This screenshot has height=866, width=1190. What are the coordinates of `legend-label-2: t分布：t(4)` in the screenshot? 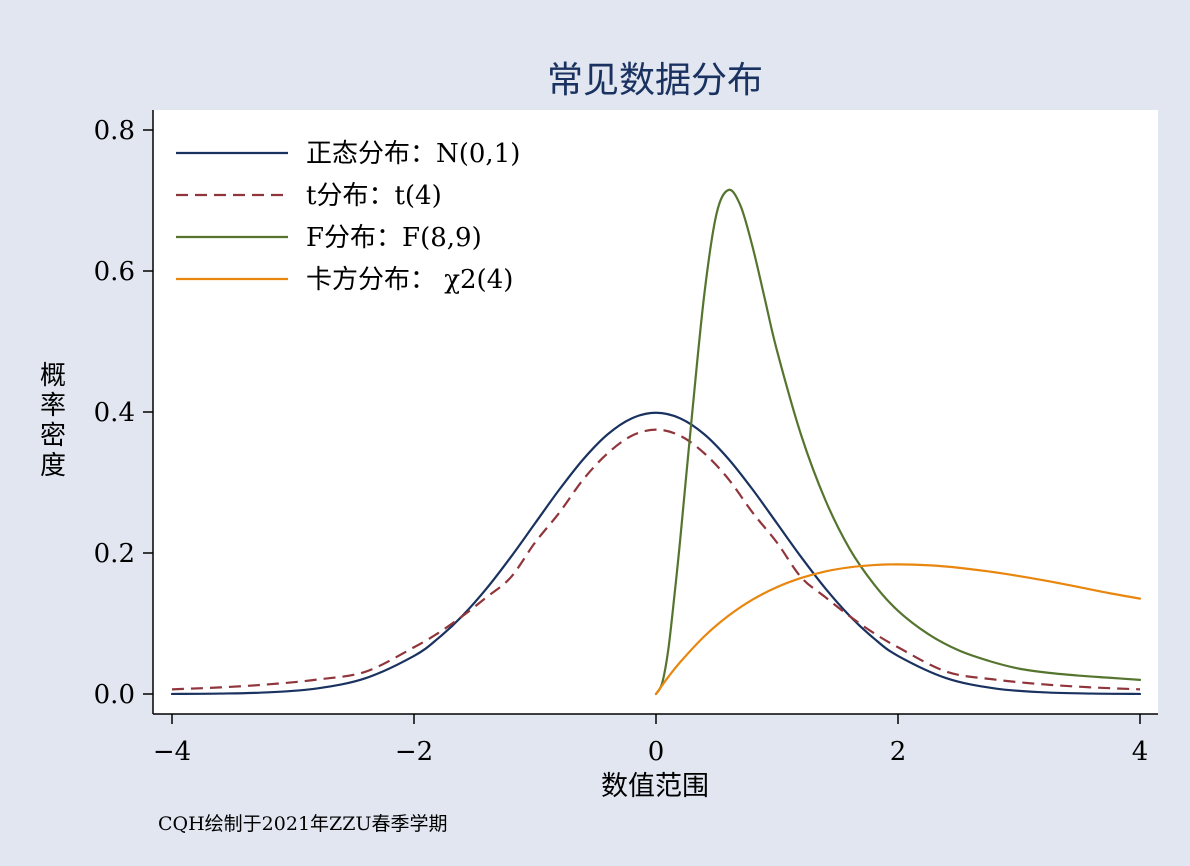 It's located at (374, 196).